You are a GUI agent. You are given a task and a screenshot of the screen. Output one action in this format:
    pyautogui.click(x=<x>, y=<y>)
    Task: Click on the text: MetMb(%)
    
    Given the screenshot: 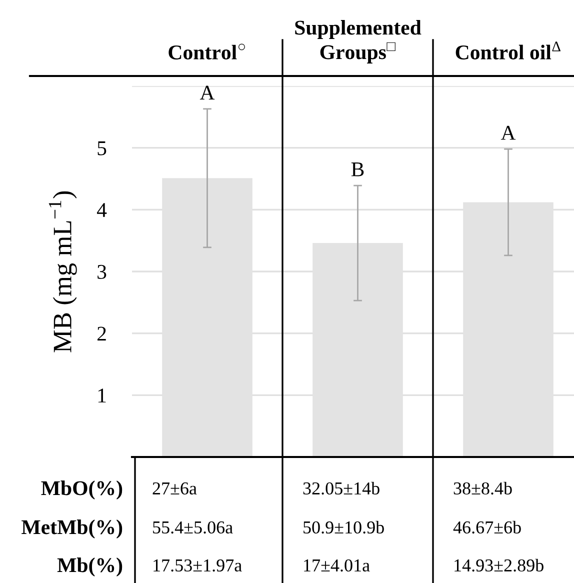 What is the action you would take?
    pyautogui.click(x=72, y=529)
    